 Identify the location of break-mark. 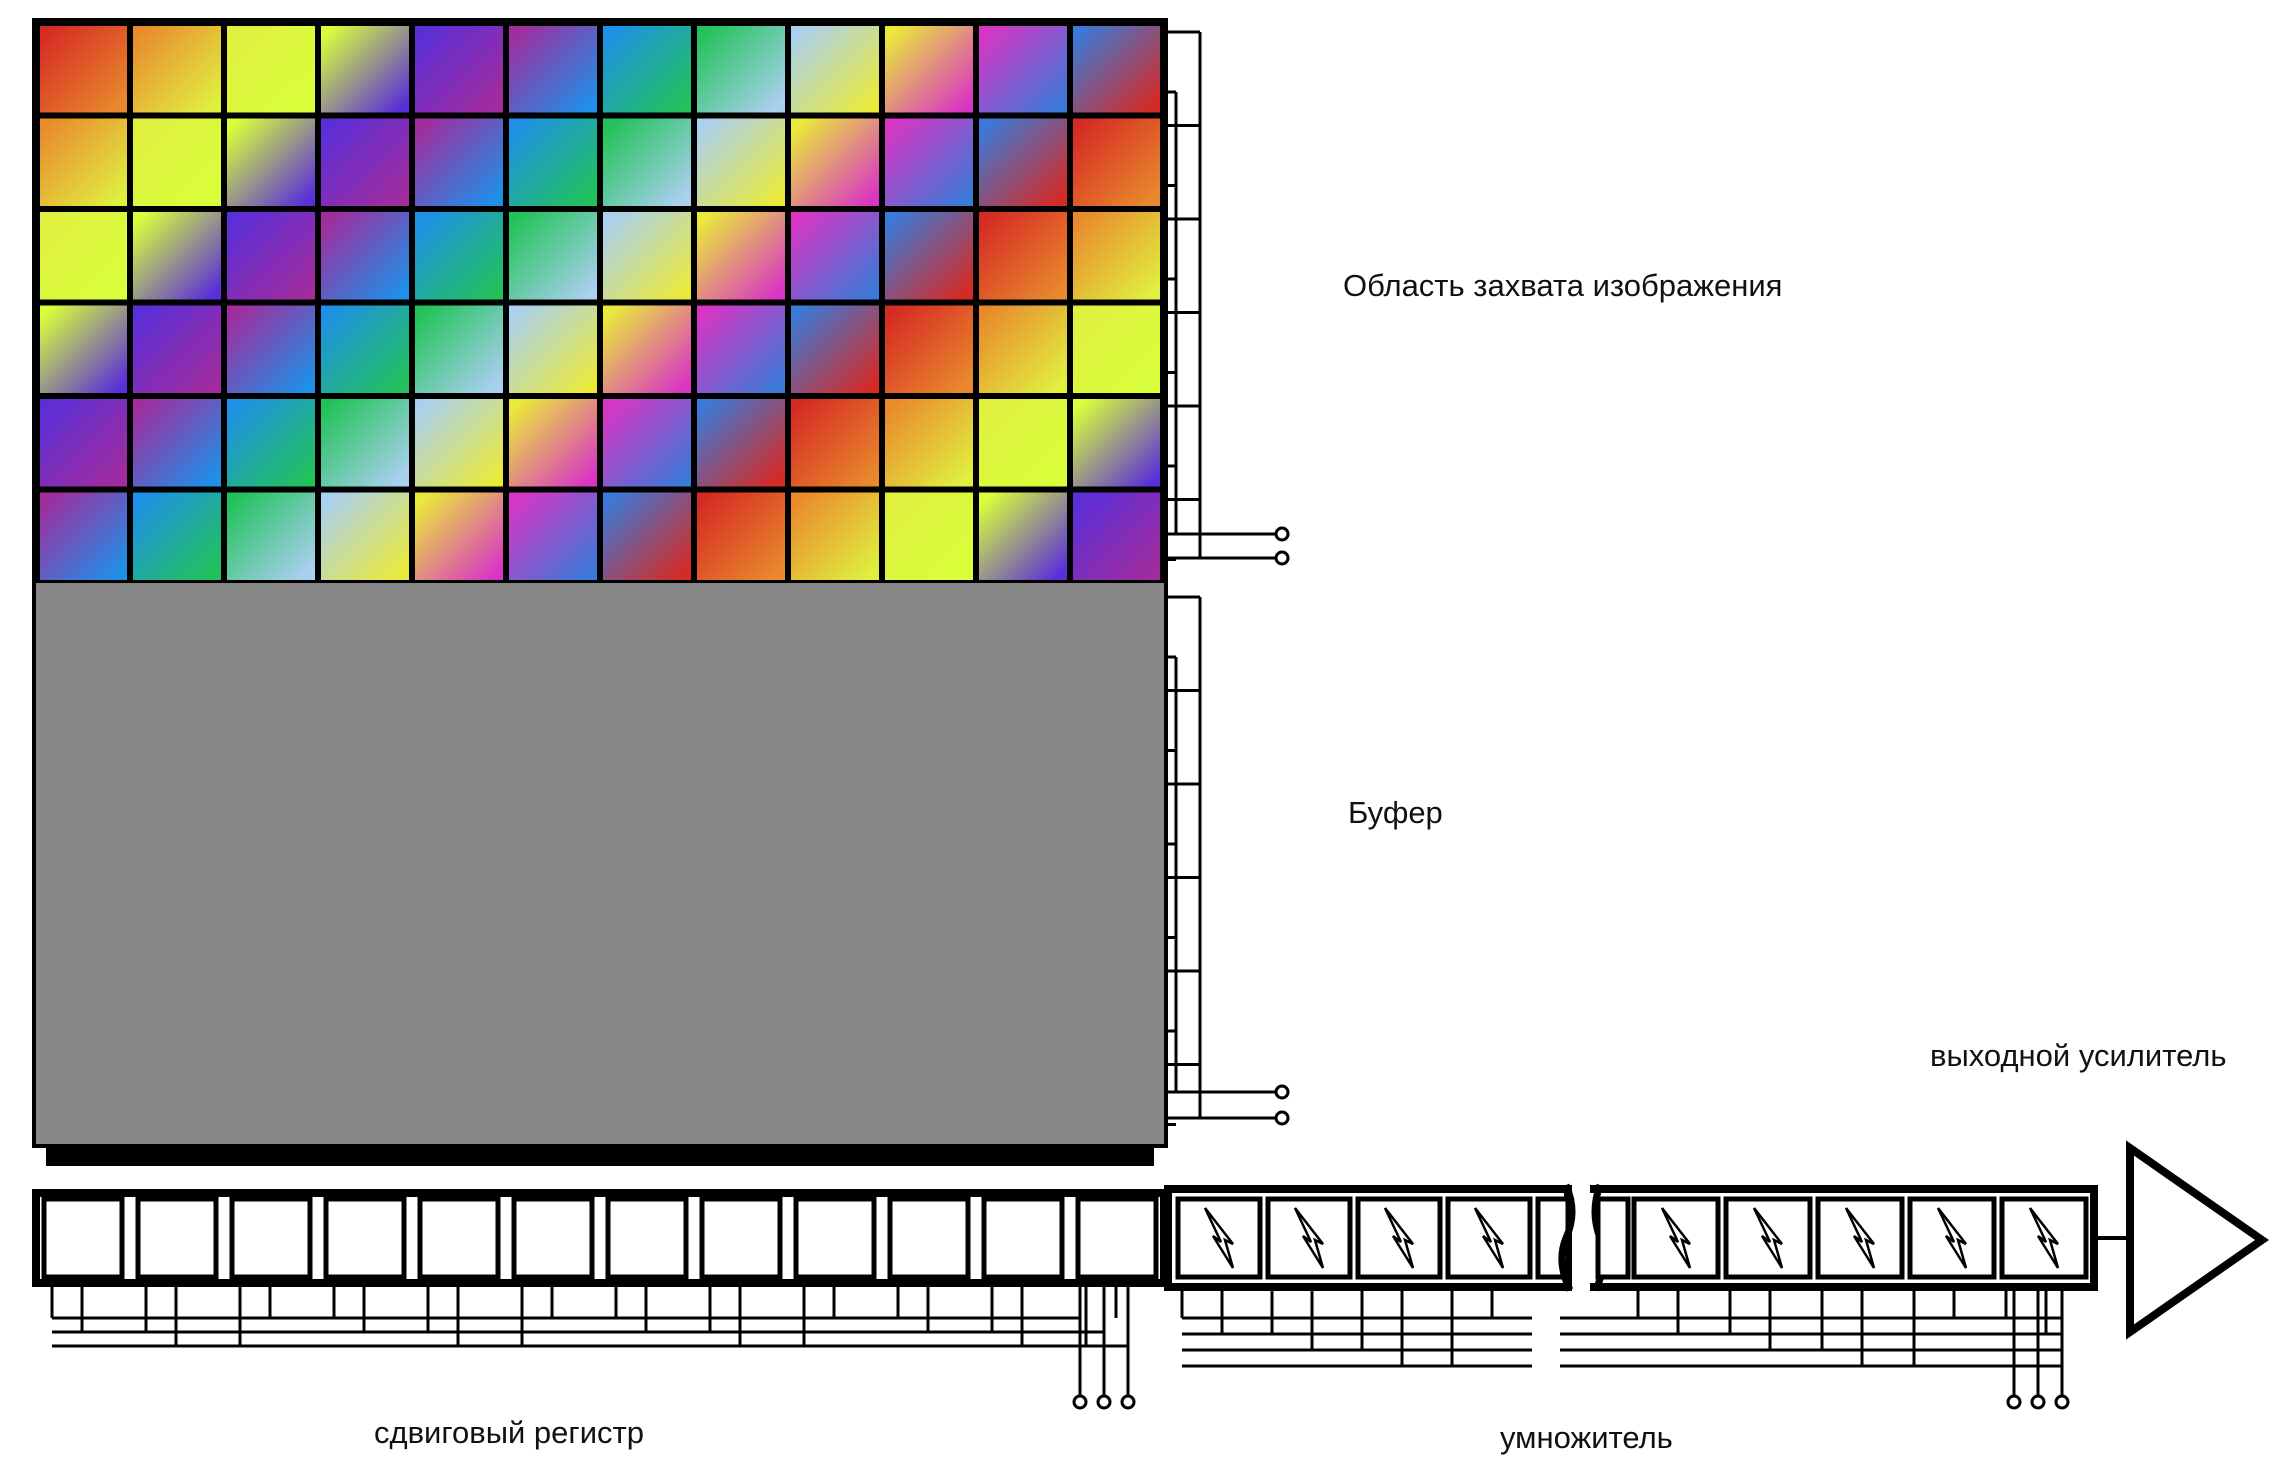
(1567, 1237).